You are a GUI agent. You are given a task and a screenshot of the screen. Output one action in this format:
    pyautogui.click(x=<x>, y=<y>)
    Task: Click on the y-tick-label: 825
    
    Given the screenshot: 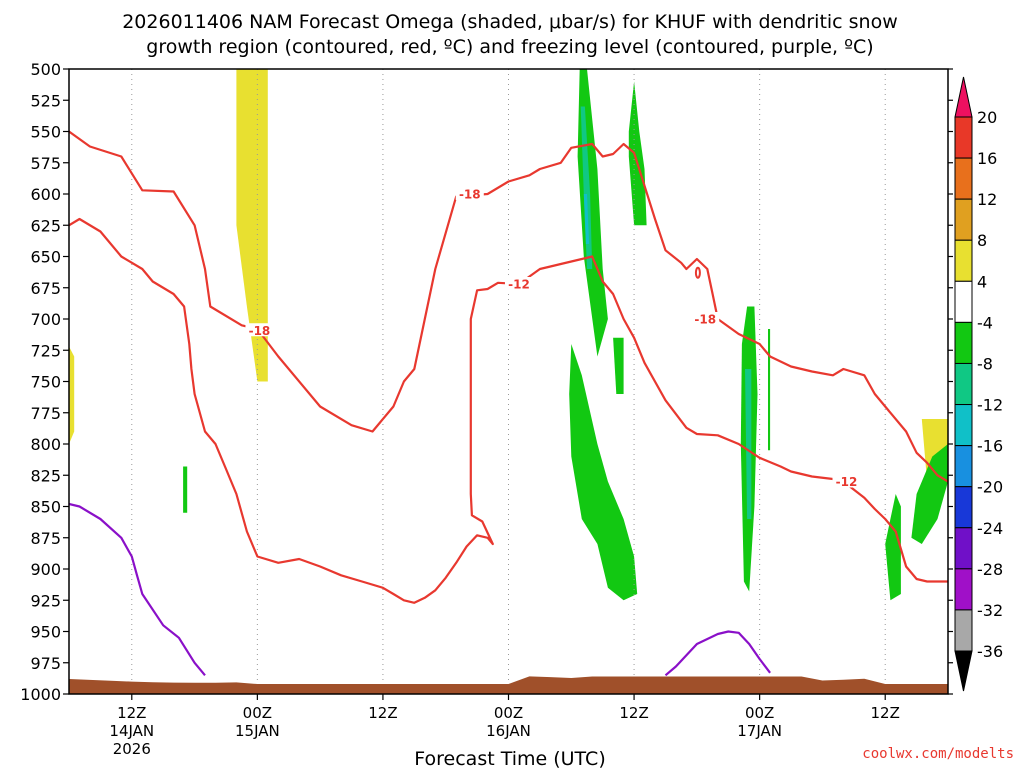 What is the action you would take?
    pyautogui.click(x=45, y=475)
    